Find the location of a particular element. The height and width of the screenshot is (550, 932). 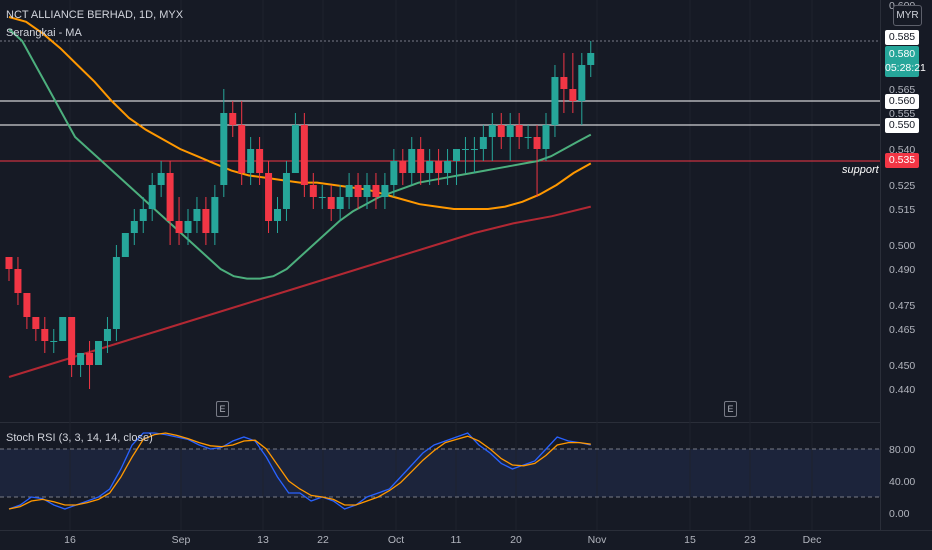

price-tag-0560: 0.560 is located at coordinates (902, 101).